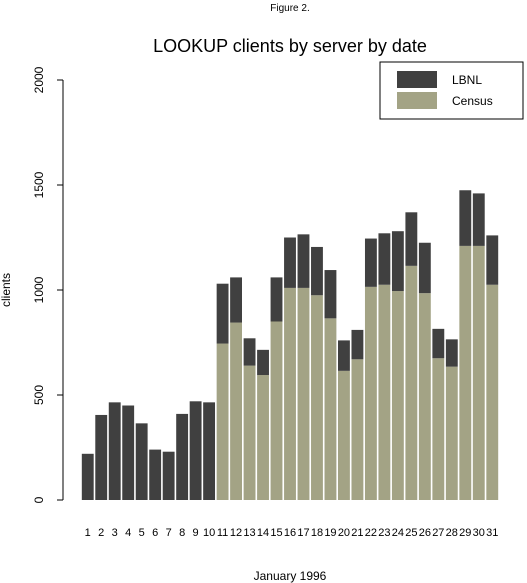  Describe the element at coordinates (142, 533) in the screenshot. I see `x-tick-label: 5` at that location.